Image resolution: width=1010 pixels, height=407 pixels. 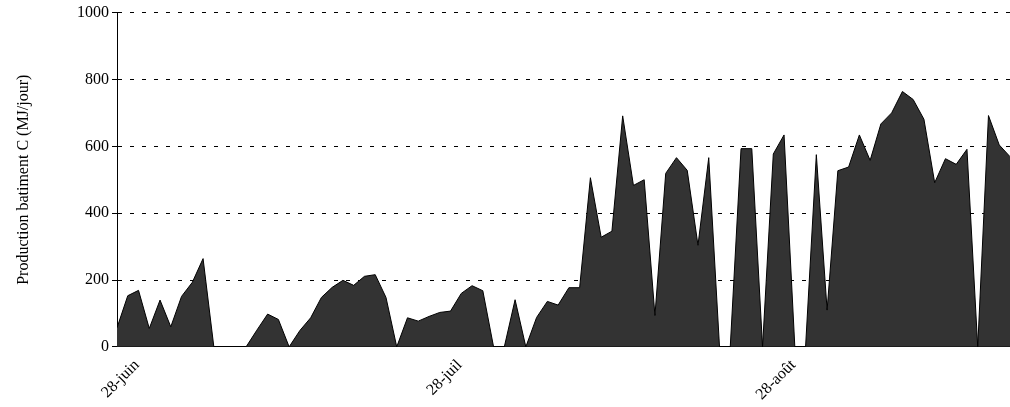 I want to click on y-tick-label: 0, so click(x=105, y=346).